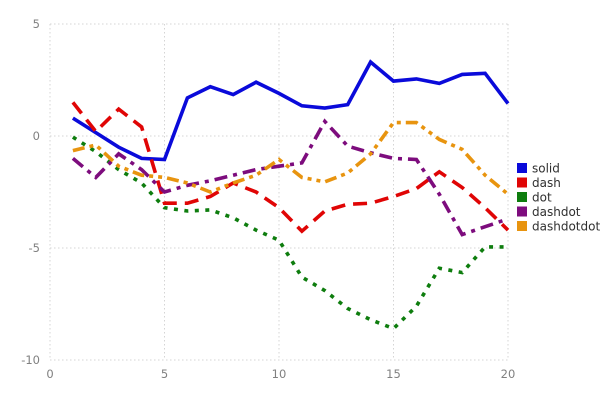 This screenshot has width=600, height=400. Describe the element at coordinates (164, 374) in the screenshot. I see `x-tick-label: 5` at that location.